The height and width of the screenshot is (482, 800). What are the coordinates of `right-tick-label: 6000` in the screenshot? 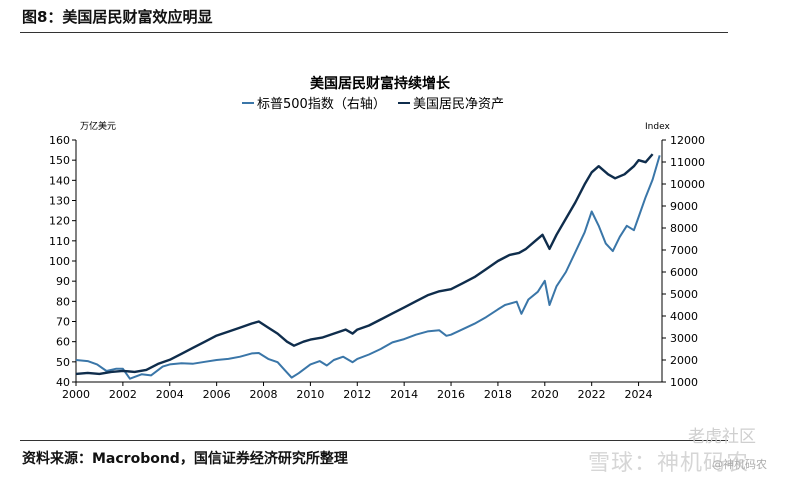 It's located at (684, 272).